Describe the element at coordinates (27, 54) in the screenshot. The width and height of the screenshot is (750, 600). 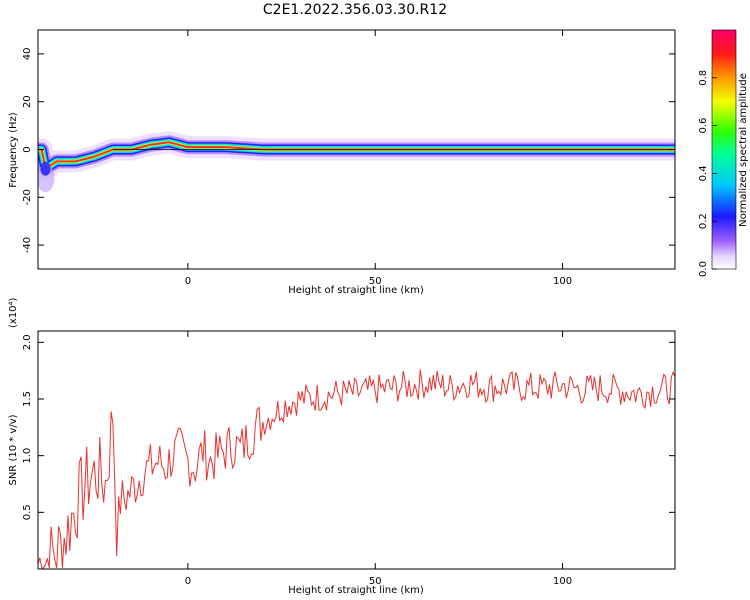
I see `spectrogram-y-tick-label: 40` at that location.